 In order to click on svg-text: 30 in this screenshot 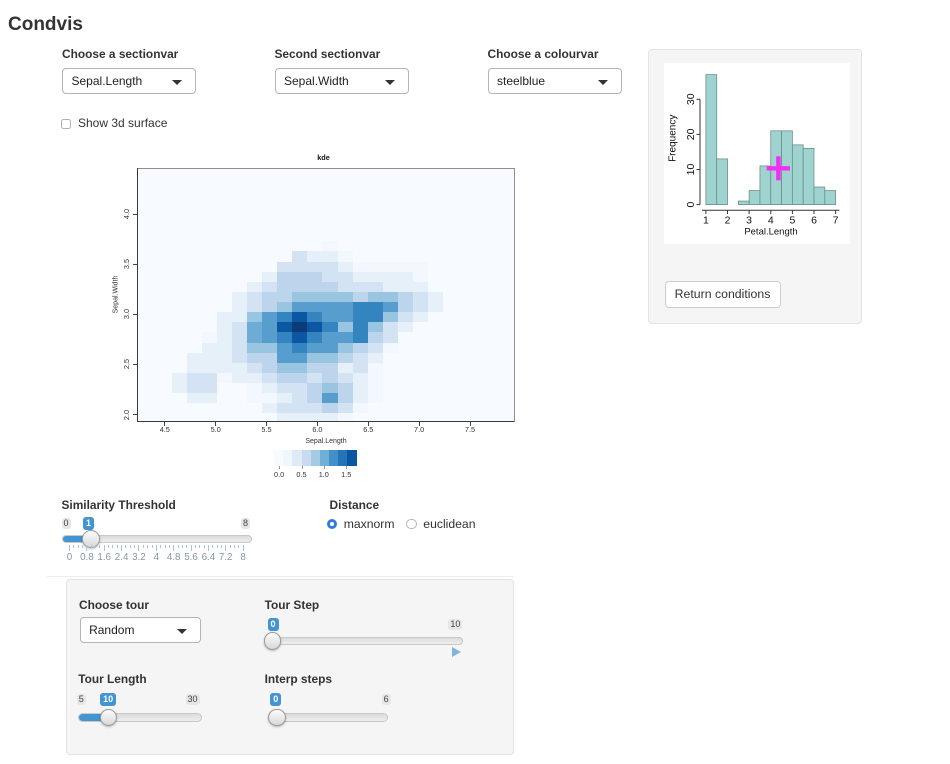, I will do `click(691, 99)`.